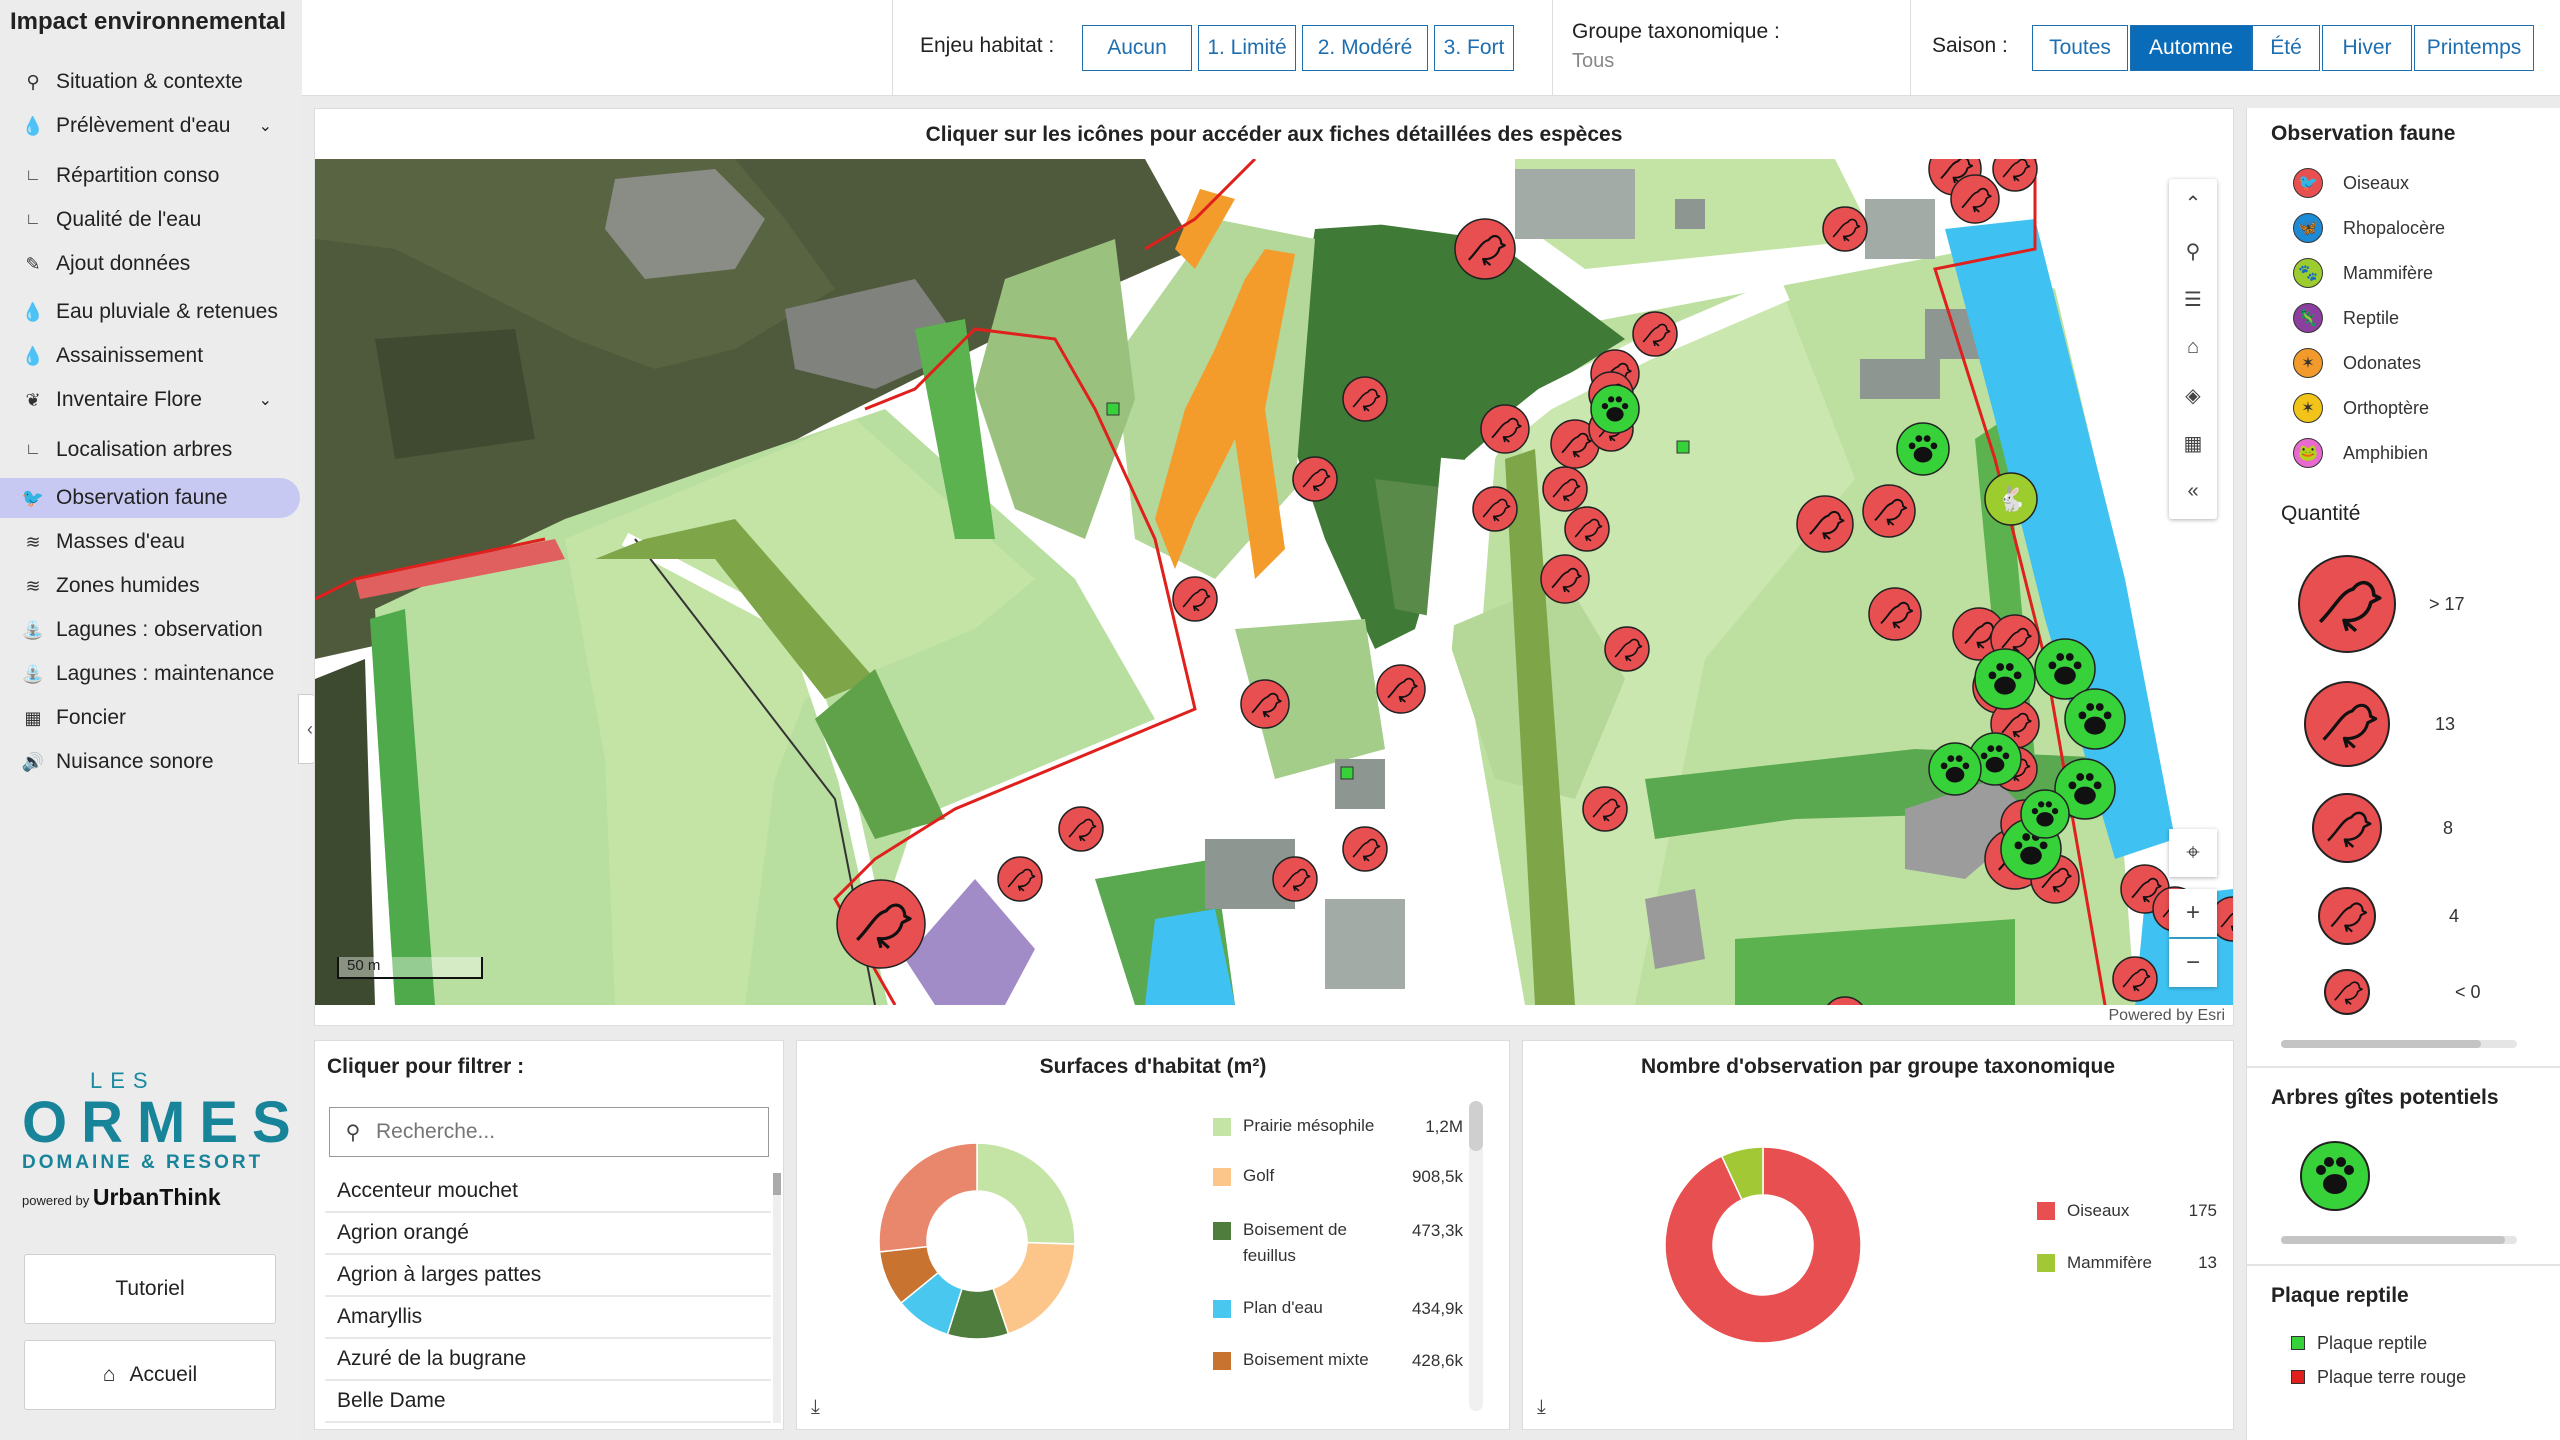  Describe the element at coordinates (150, 356) in the screenshot. I see `nav-item: 💧 Assainissement` at that location.